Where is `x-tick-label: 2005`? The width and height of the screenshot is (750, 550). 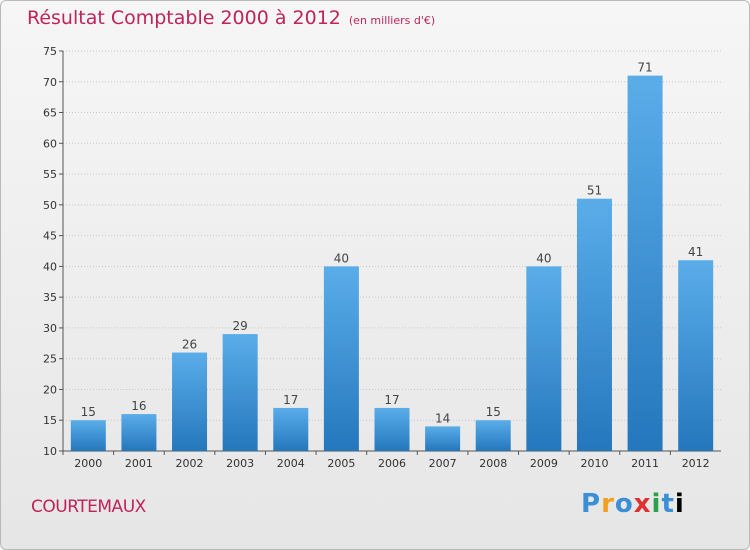
x-tick-label: 2005 is located at coordinates (341, 463).